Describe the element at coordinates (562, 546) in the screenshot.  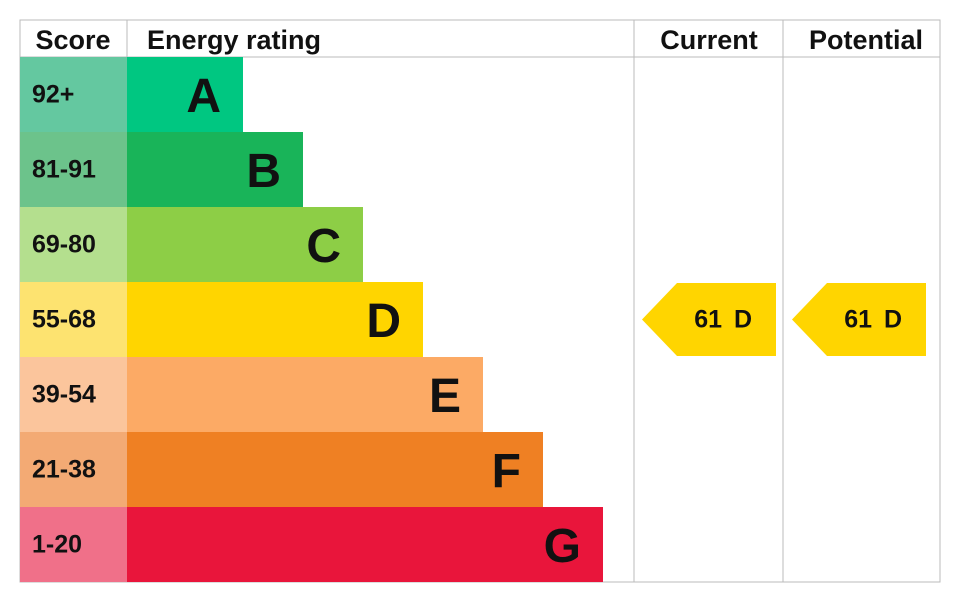
I see `rating-letter: G` at that location.